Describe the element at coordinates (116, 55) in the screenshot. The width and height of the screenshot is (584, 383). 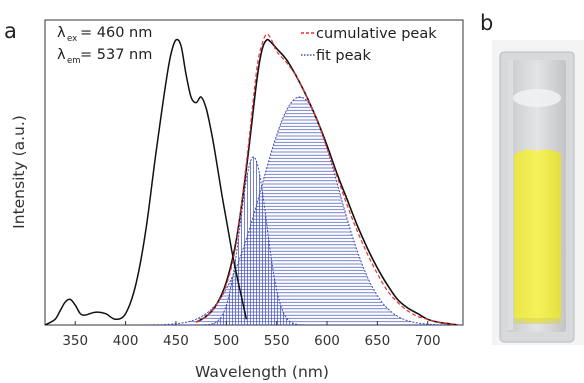
I see `em-value: = 537 nm` at that location.